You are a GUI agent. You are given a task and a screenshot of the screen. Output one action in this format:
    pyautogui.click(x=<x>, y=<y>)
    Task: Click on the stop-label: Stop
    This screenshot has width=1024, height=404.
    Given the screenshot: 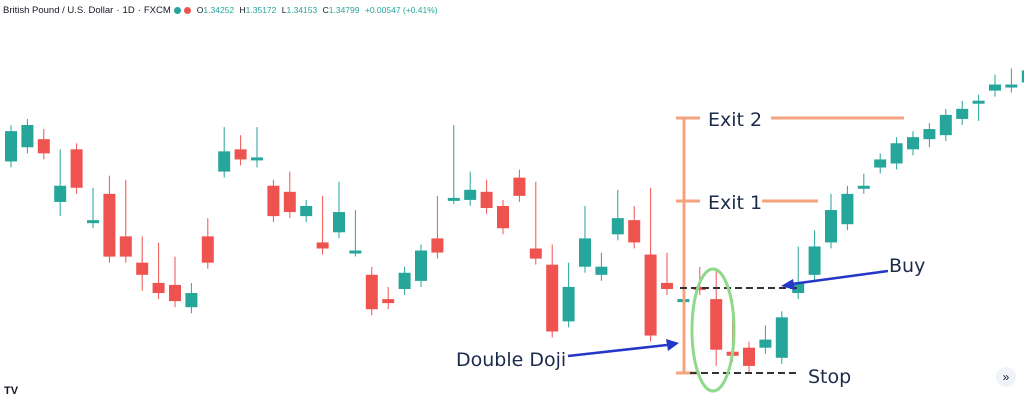 What is the action you would take?
    pyautogui.click(x=829, y=377)
    